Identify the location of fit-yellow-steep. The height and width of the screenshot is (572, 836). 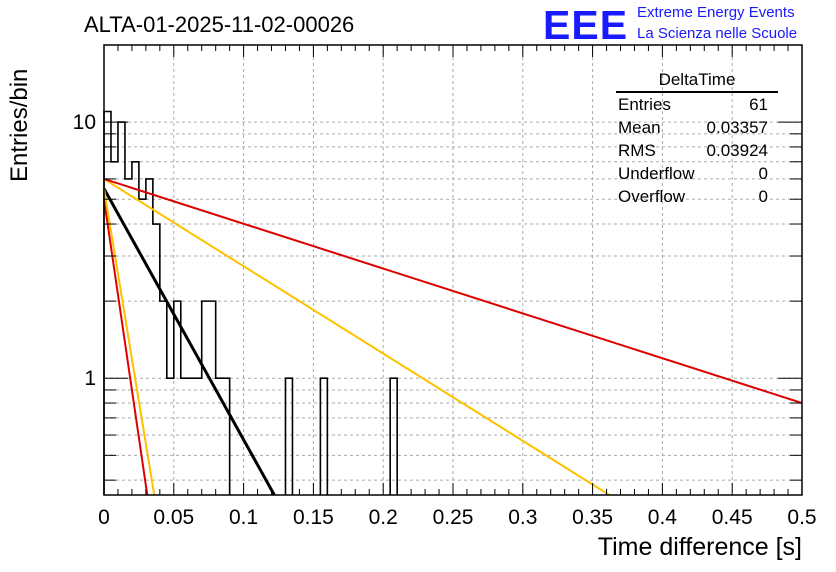
(129, 342).